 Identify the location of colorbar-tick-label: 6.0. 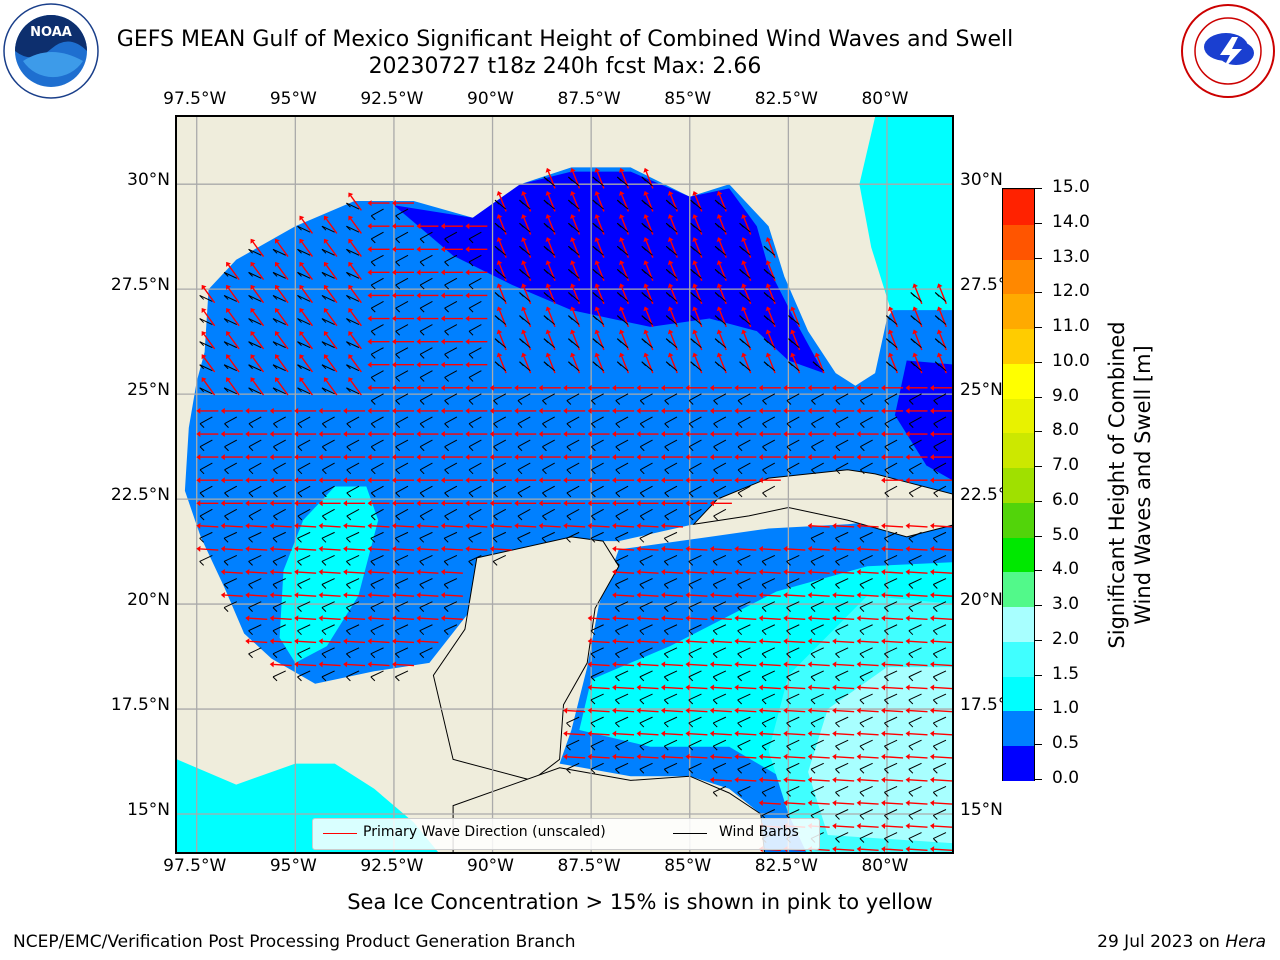
(1066, 499).